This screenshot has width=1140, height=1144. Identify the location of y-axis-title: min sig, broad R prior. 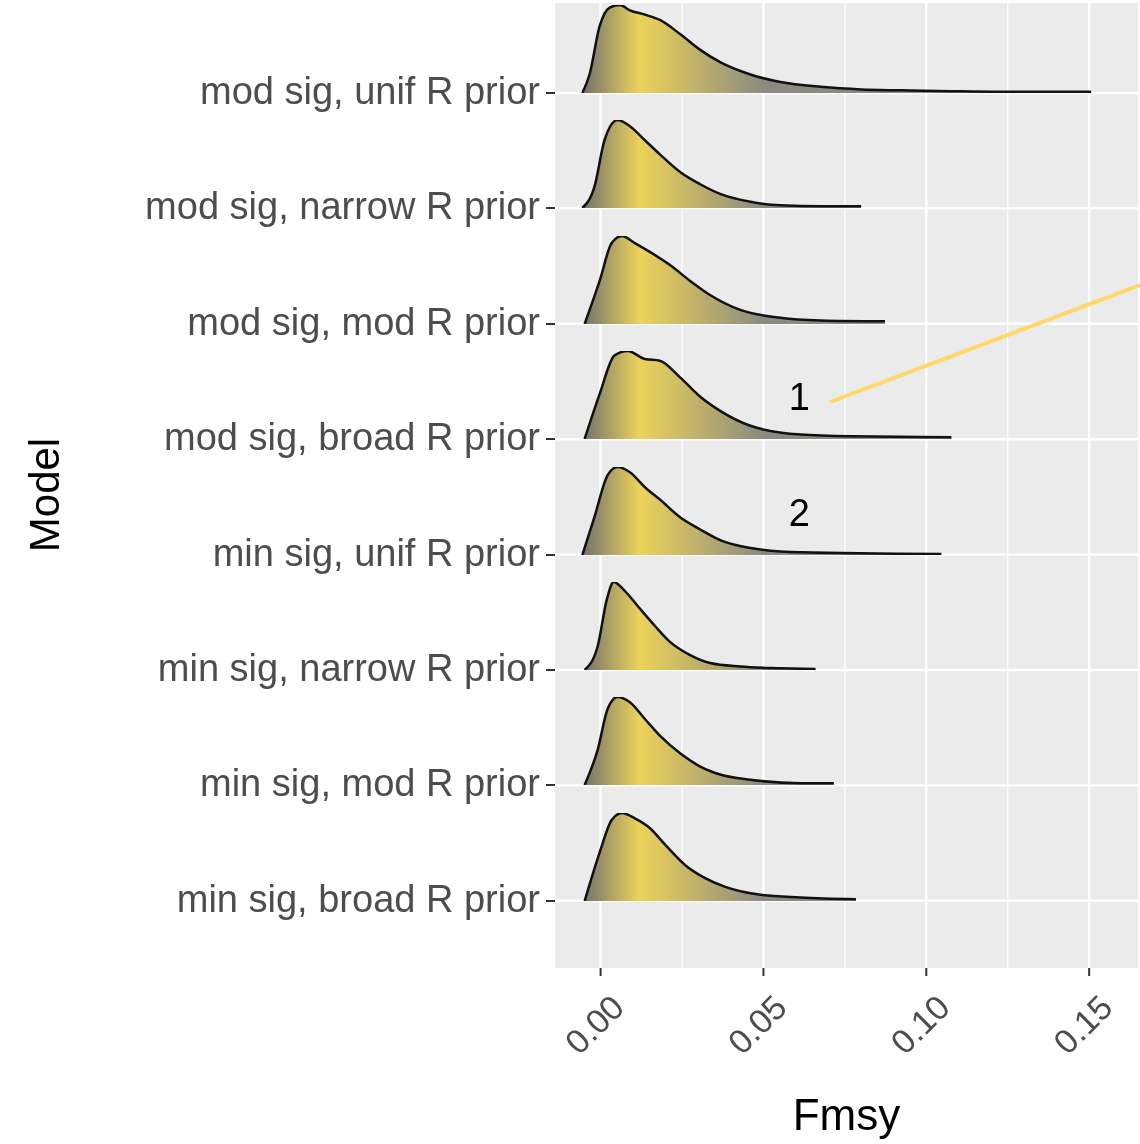
(358, 899).